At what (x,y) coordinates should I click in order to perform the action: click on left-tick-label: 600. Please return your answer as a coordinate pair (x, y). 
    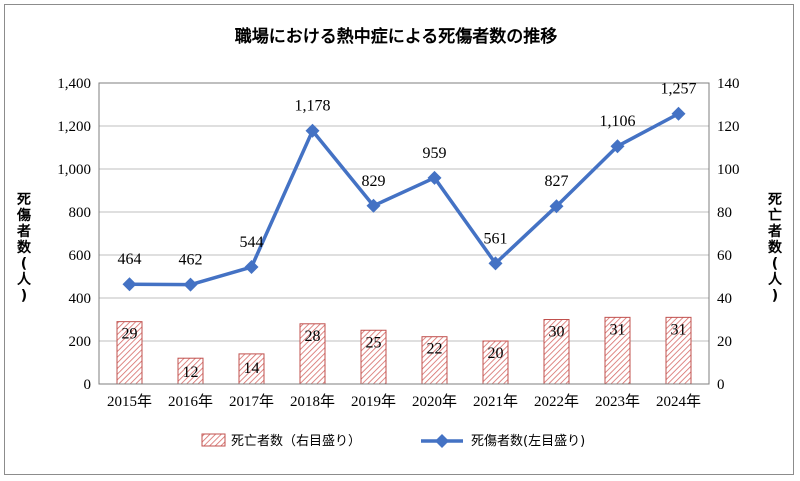
    Looking at the image, I should click on (80, 256).